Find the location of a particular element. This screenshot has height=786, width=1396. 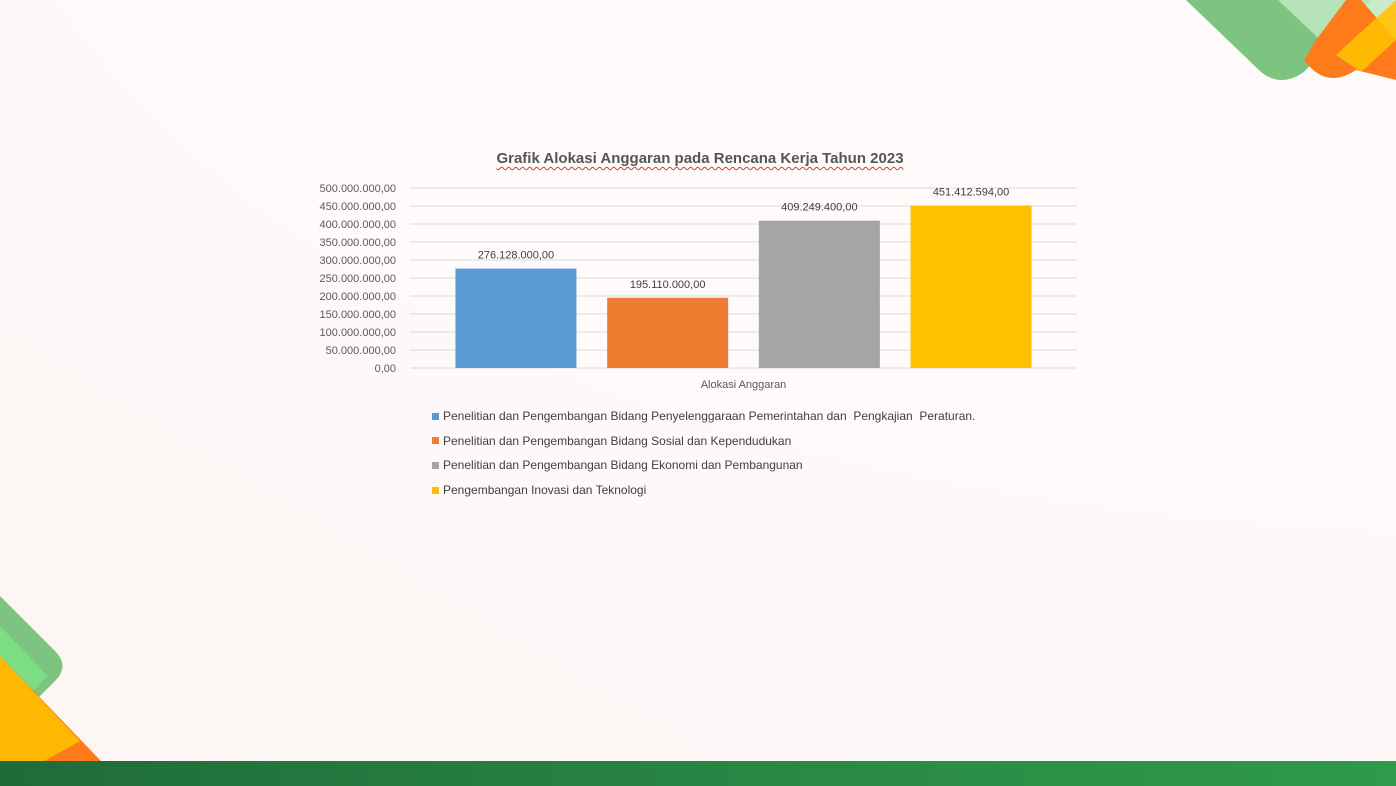

footer-band is located at coordinates (698, 773).